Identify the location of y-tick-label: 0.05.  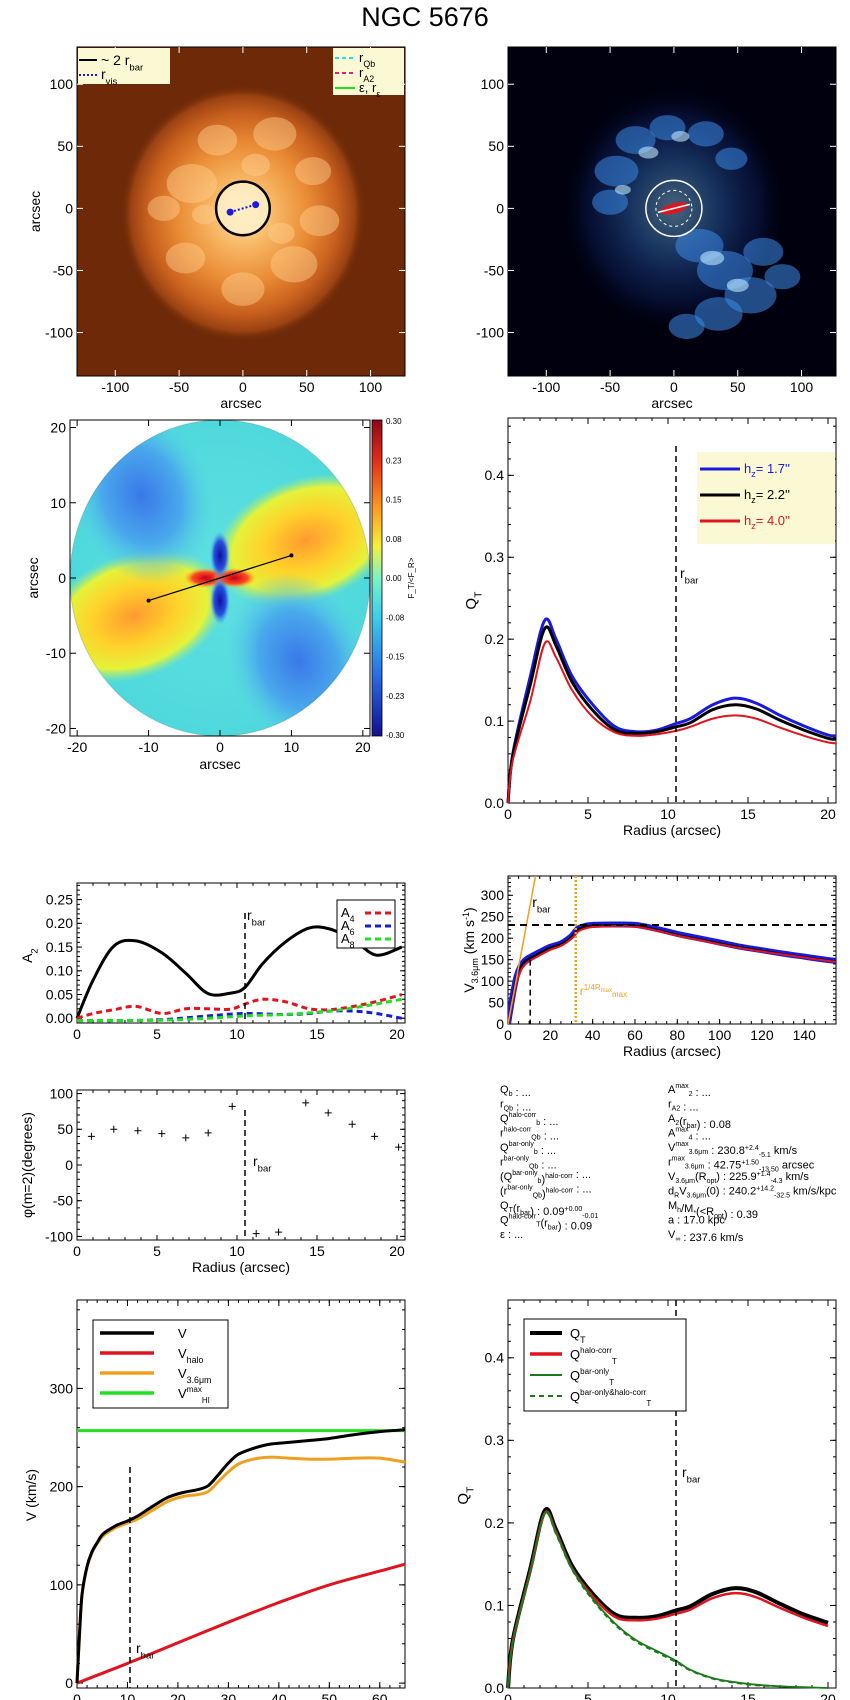
(59, 994).